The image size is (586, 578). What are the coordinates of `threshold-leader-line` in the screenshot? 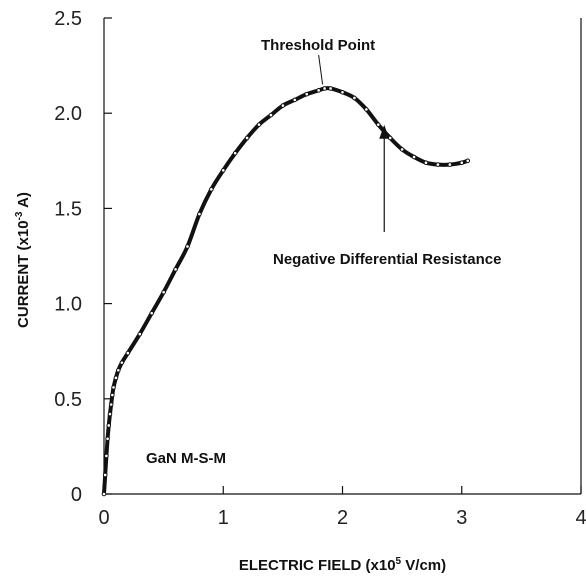 It's located at (321, 69).